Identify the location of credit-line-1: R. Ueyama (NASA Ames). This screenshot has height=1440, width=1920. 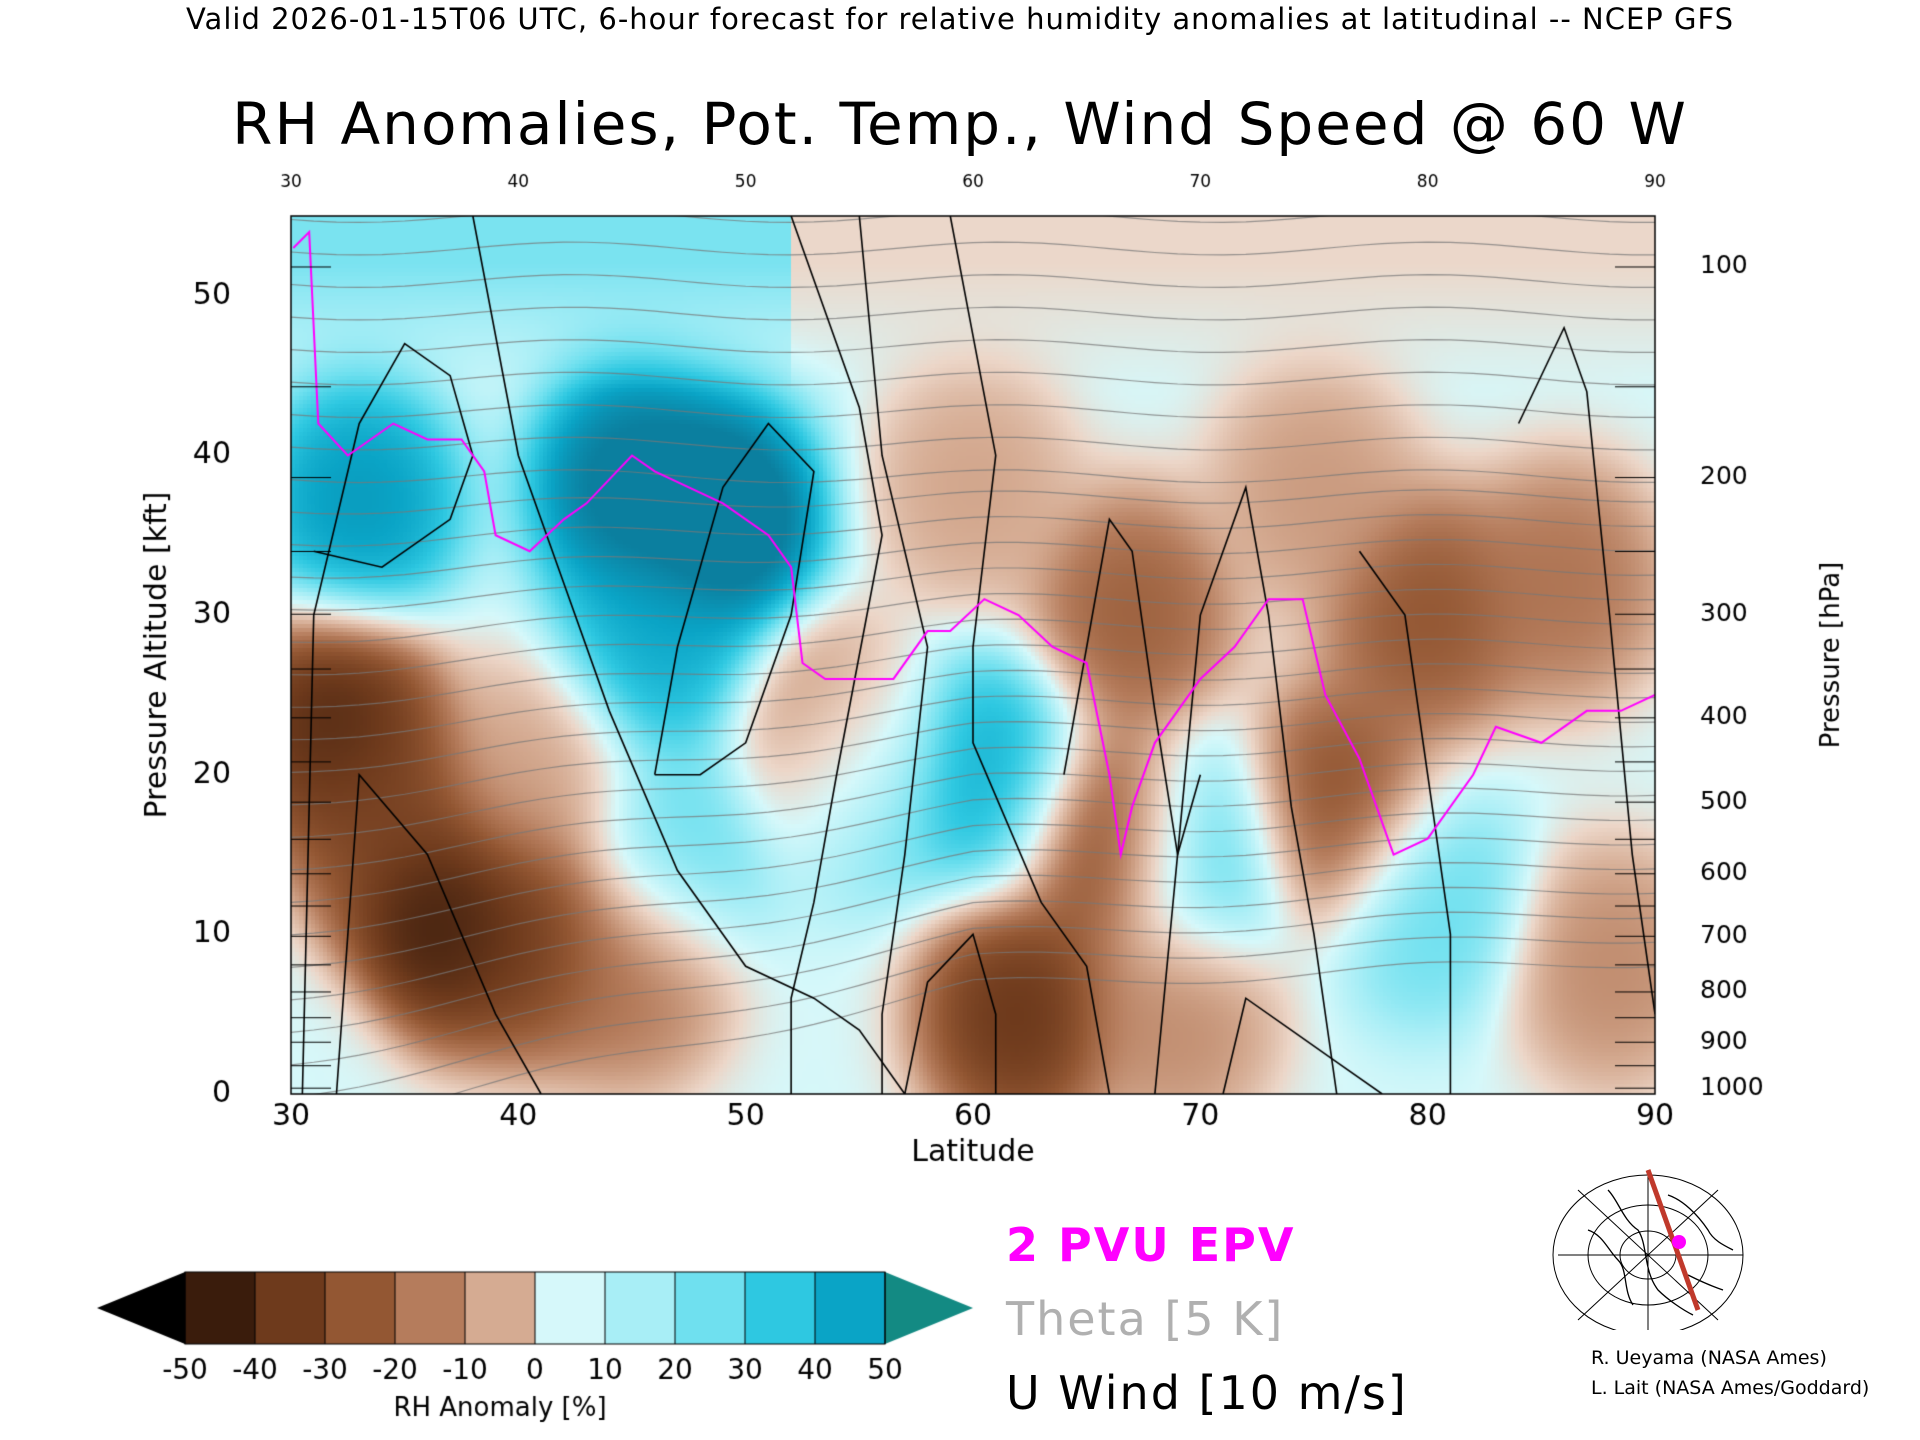
(1709, 1358).